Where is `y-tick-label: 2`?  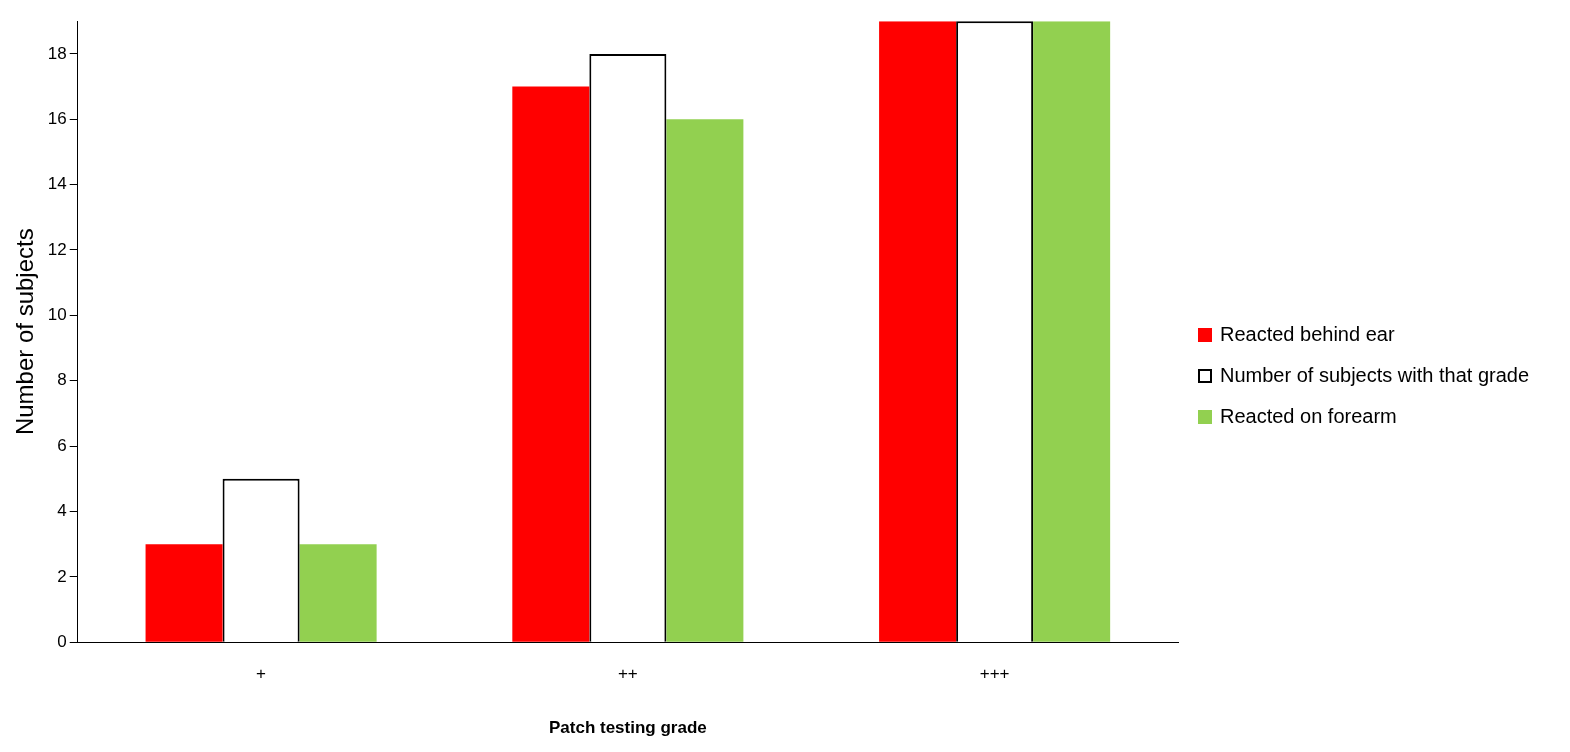 y-tick-label: 2 is located at coordinates (62, 576).